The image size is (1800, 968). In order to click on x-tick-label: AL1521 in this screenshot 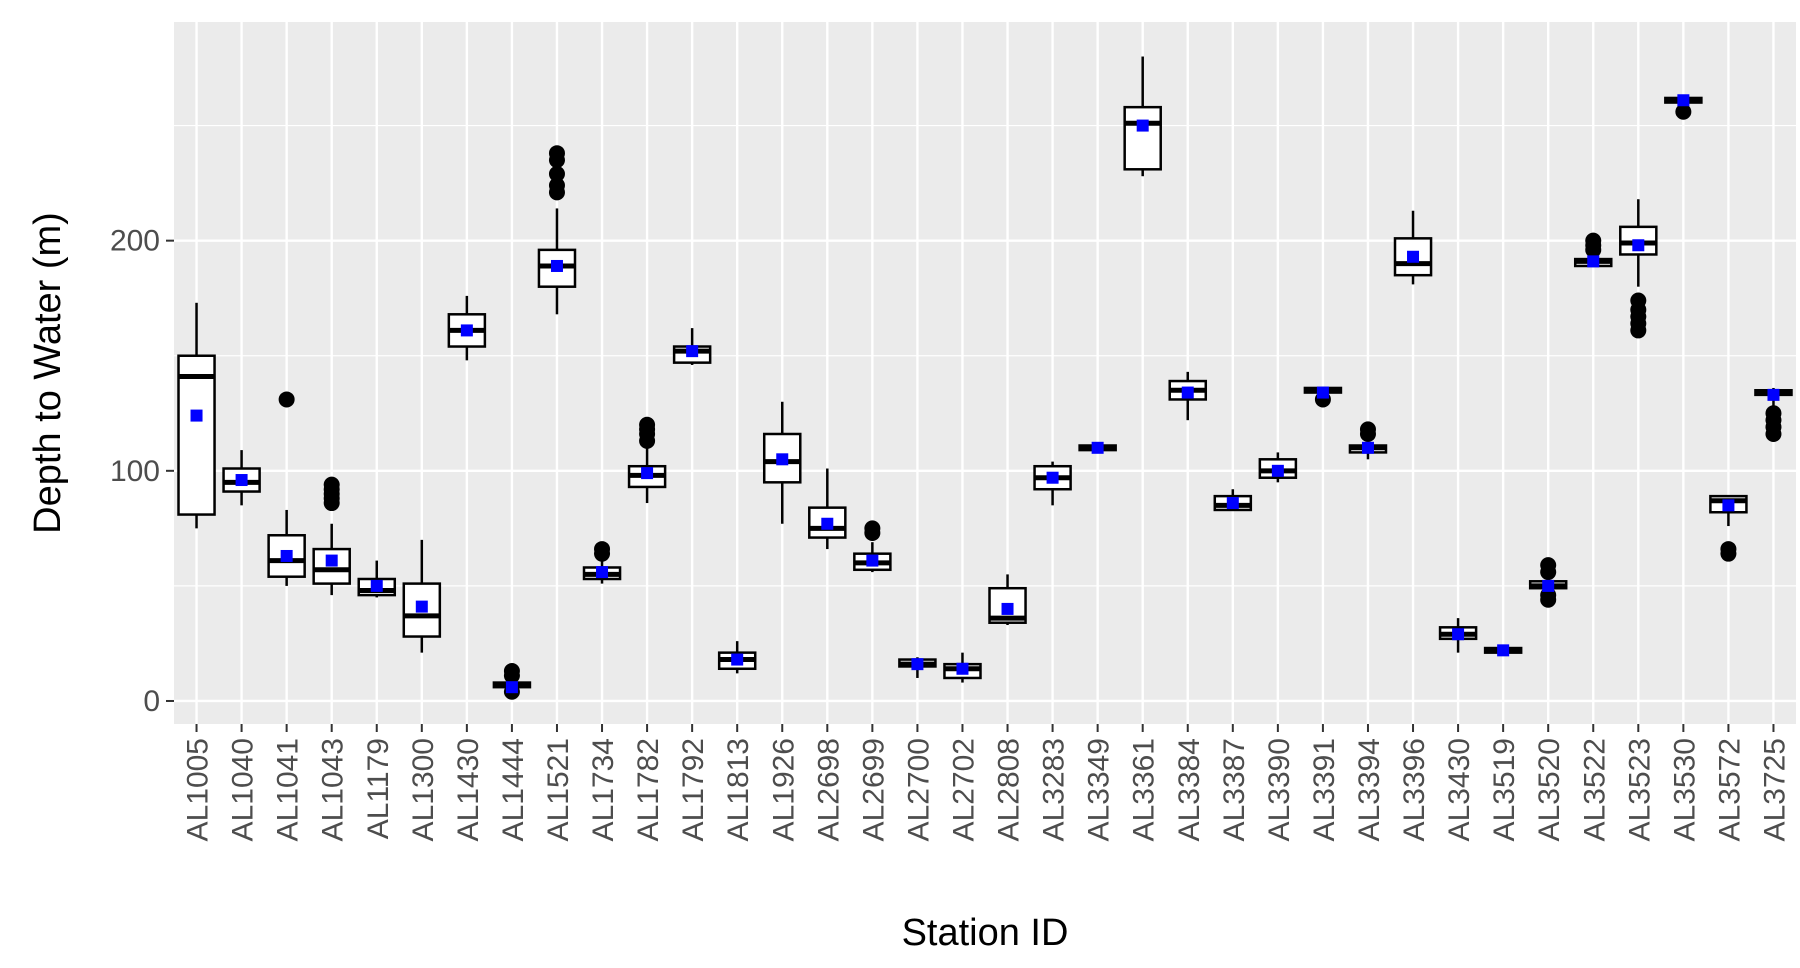, I will do `click(558, 789)`.